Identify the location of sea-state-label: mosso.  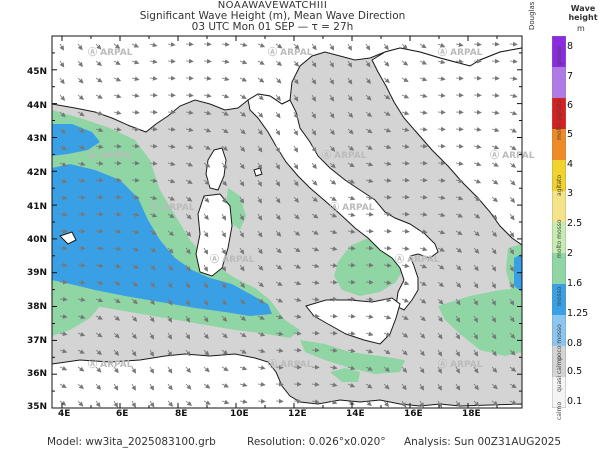
(559, 296).